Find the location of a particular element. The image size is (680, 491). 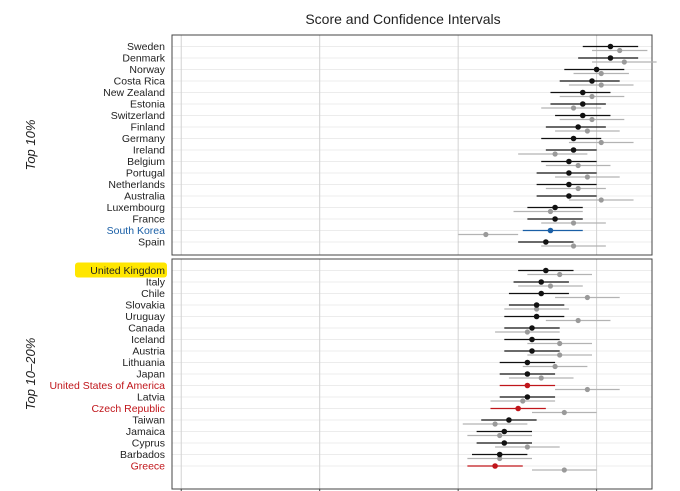

y-label-sweden: Sweden is located at coordinates (146, 47).